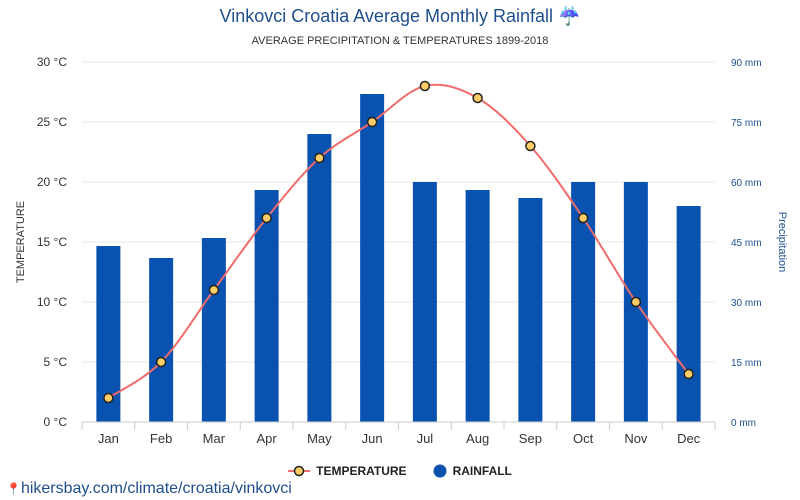  Describe the element at coordinates (13, 489) in the screenshot. I see `map-pin-icon: 📍` at that location.